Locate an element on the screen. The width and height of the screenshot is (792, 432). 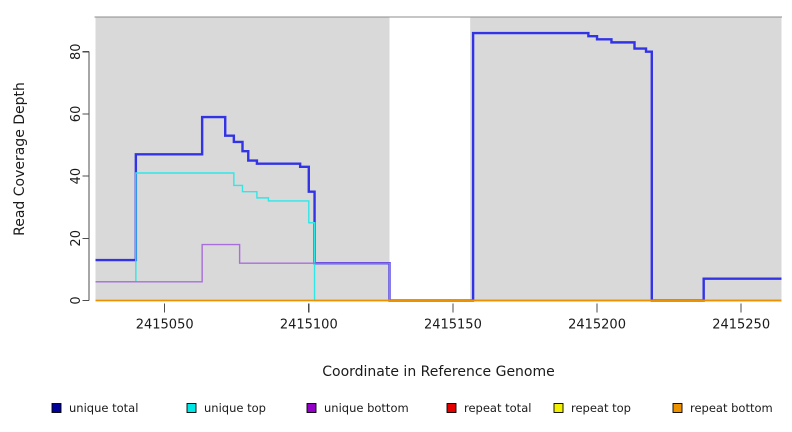
x-tick-label: 2415250 is located at coordinates (741, 325).